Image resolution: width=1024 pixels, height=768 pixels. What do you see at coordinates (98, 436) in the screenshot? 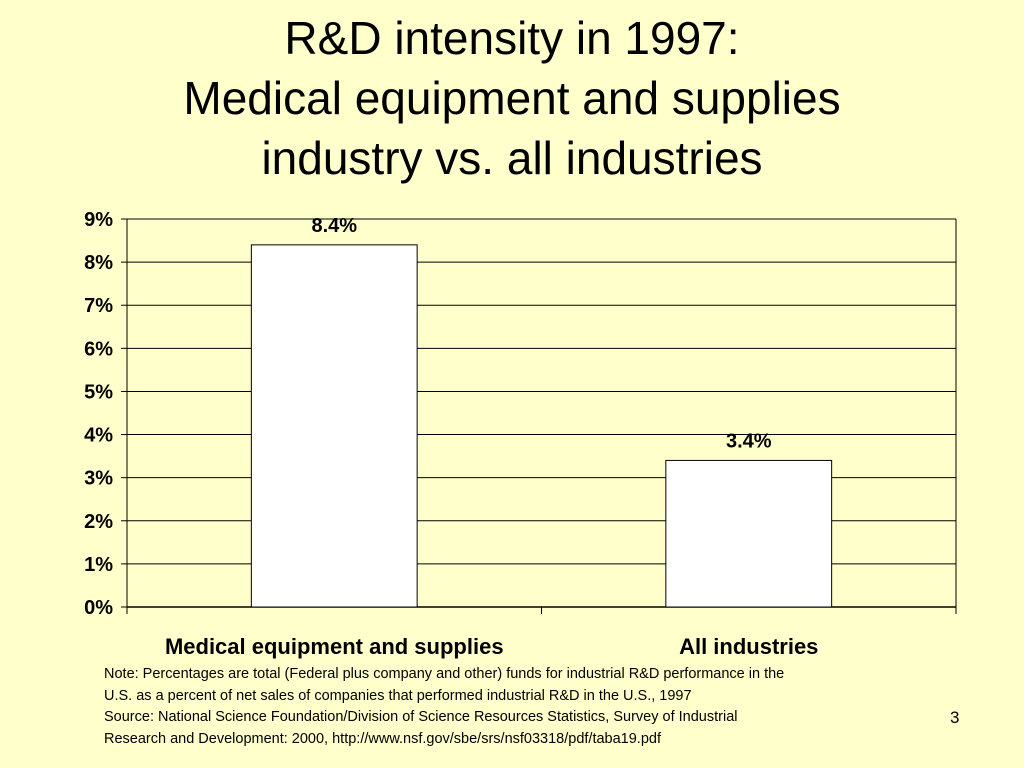
I see `y-tick-label: 4%` at bounding box center [98, 436].